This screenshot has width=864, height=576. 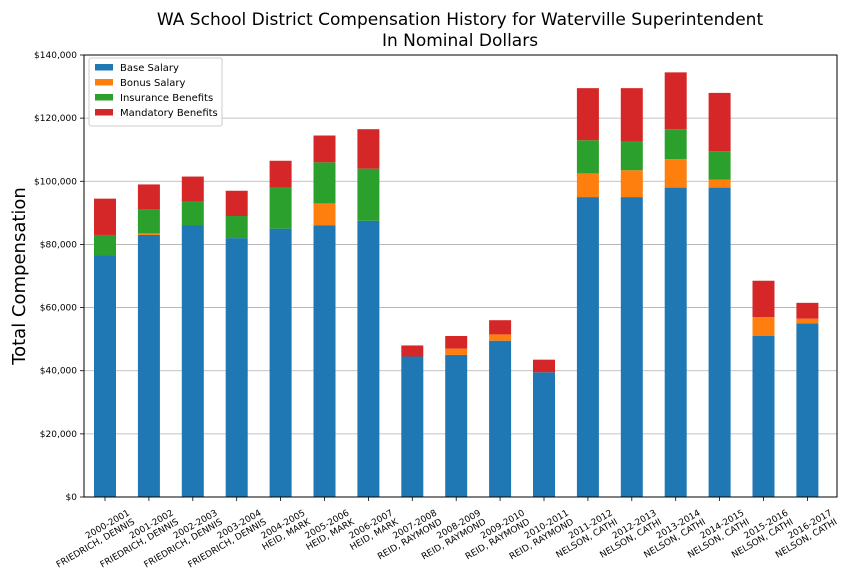 What do you see at coordinates (55, 119) in the screenshot?
I see `y-tick-label: $120,000` at bounding box center [55, 119].